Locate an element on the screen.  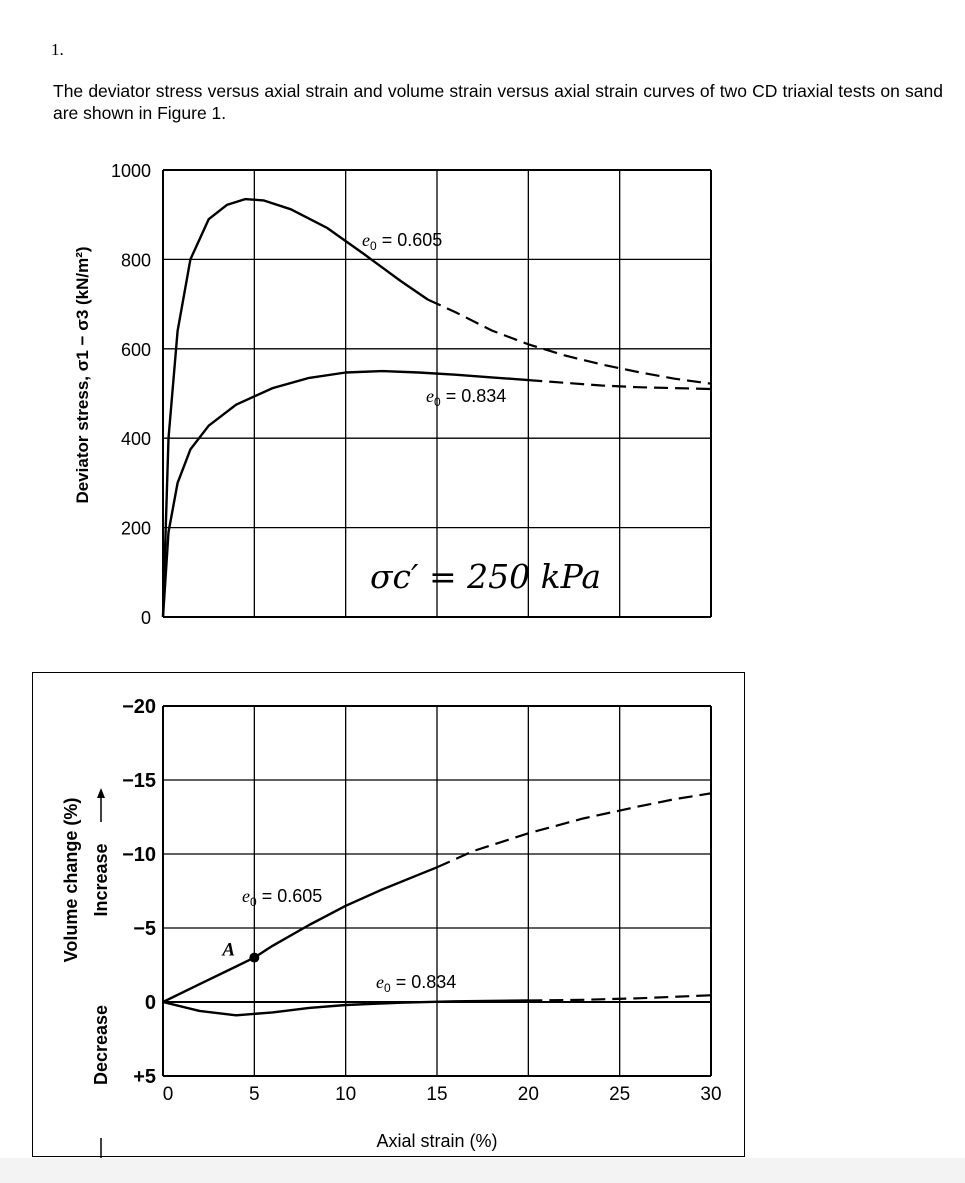
chart1-series-labels: e0 = 0.605 e0 = 0.834 is located at coordinates (434, 319).